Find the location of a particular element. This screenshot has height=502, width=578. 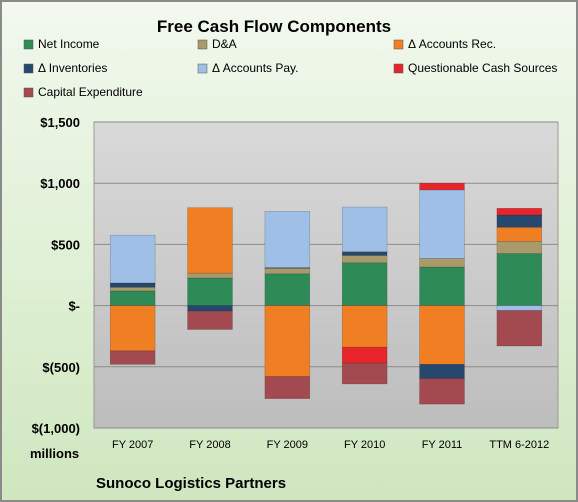

units-label: millions is located at coordinates (54, 453).